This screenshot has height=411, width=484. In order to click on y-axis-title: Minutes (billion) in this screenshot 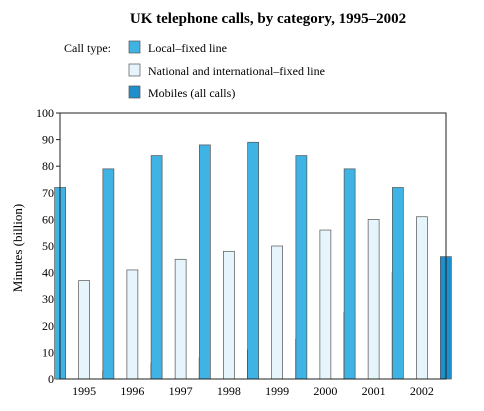, I will do `click(17, 248)`.